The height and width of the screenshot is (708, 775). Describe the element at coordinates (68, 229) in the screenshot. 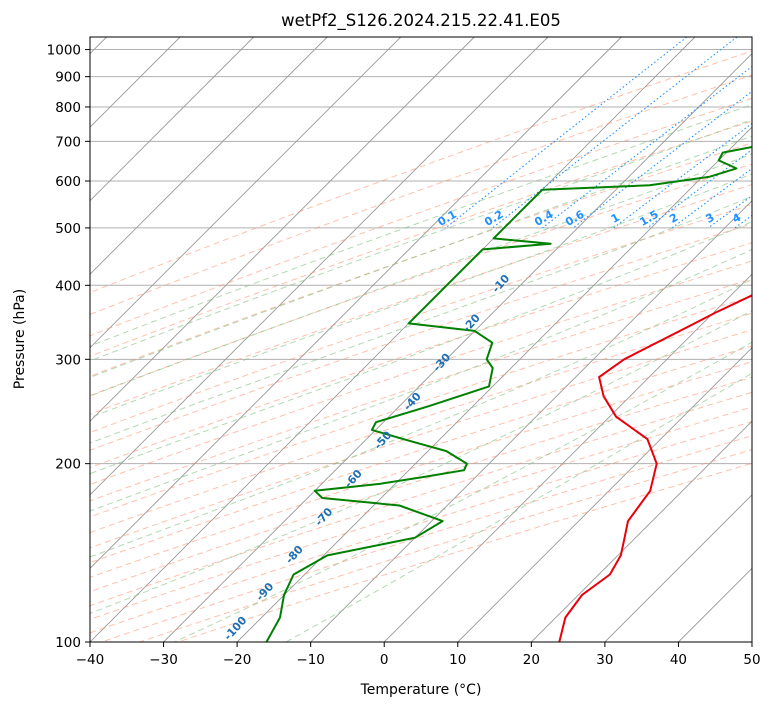

I see `y-tick-label: 500` at that location.